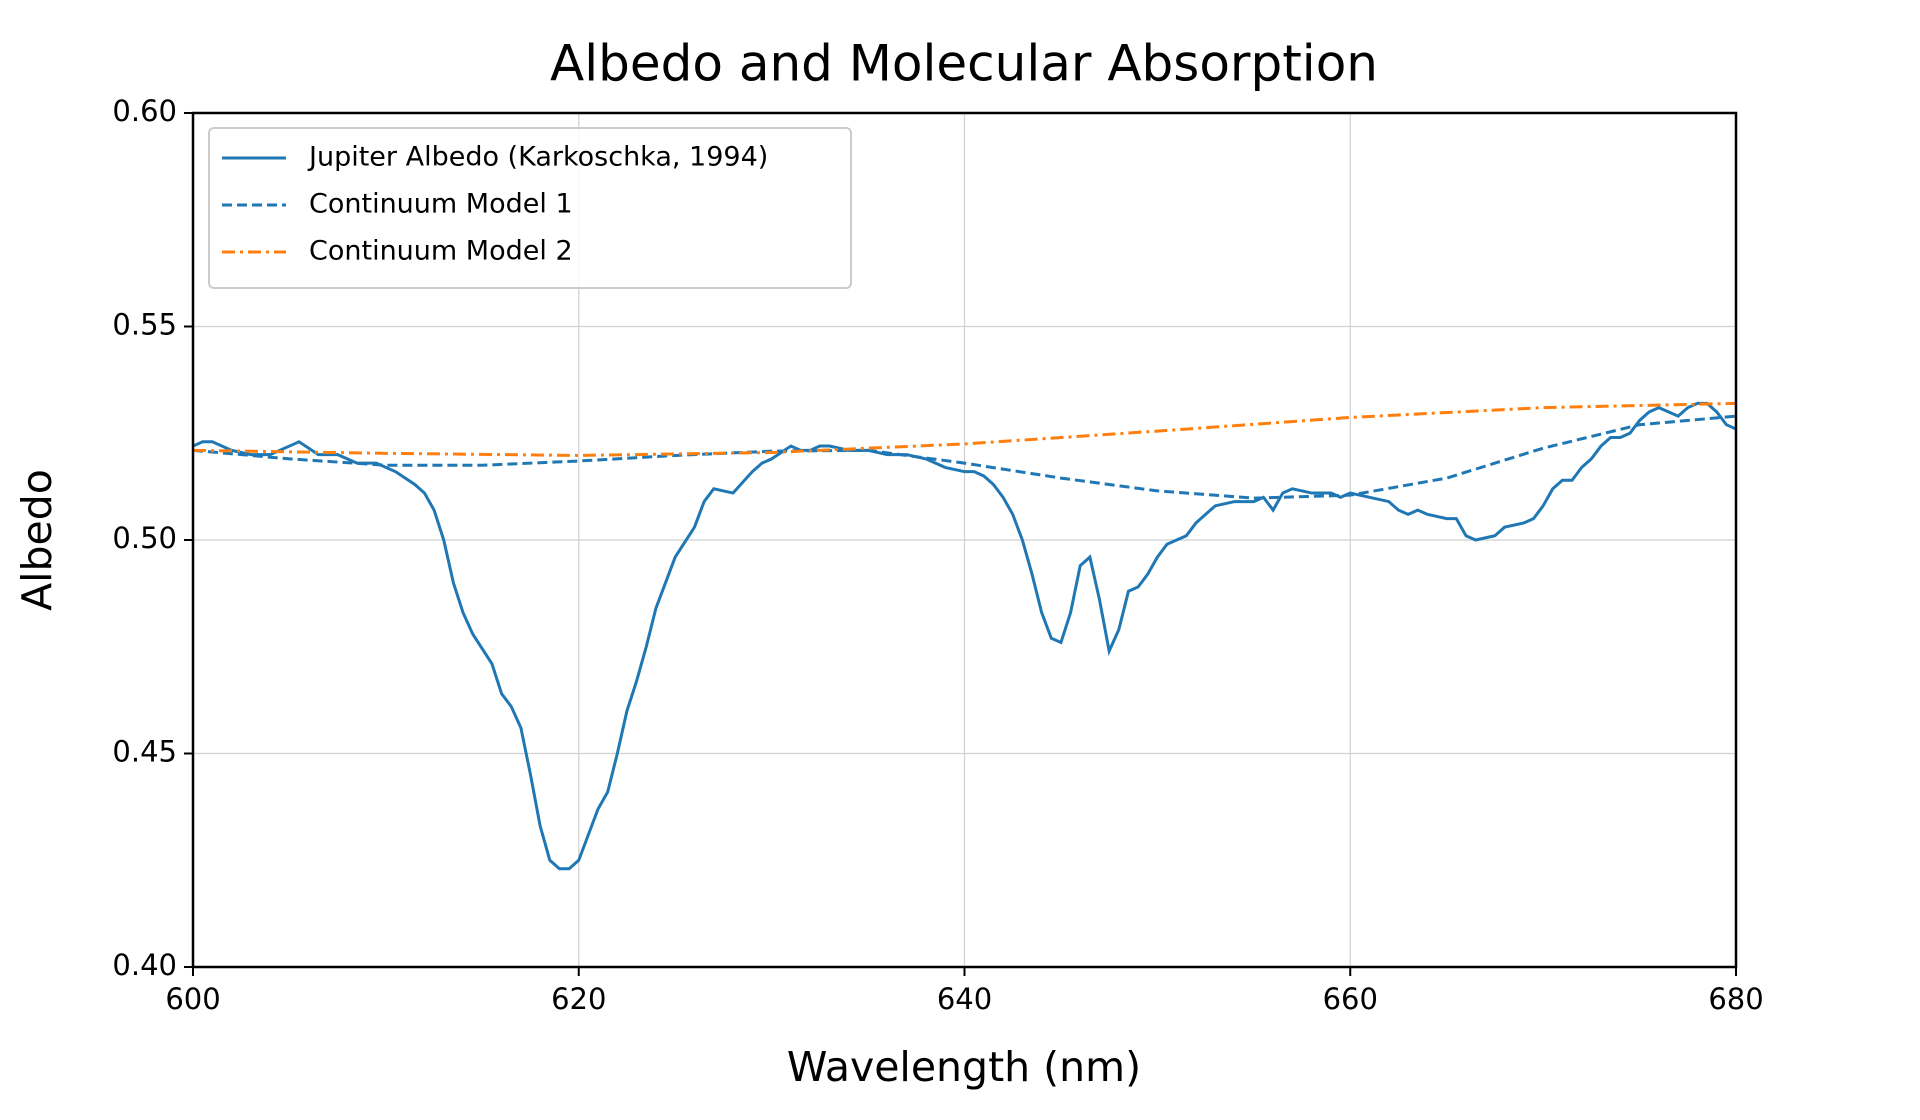  I want to click on x-axis-label: Wavelength (nm), so click(964, 1067).